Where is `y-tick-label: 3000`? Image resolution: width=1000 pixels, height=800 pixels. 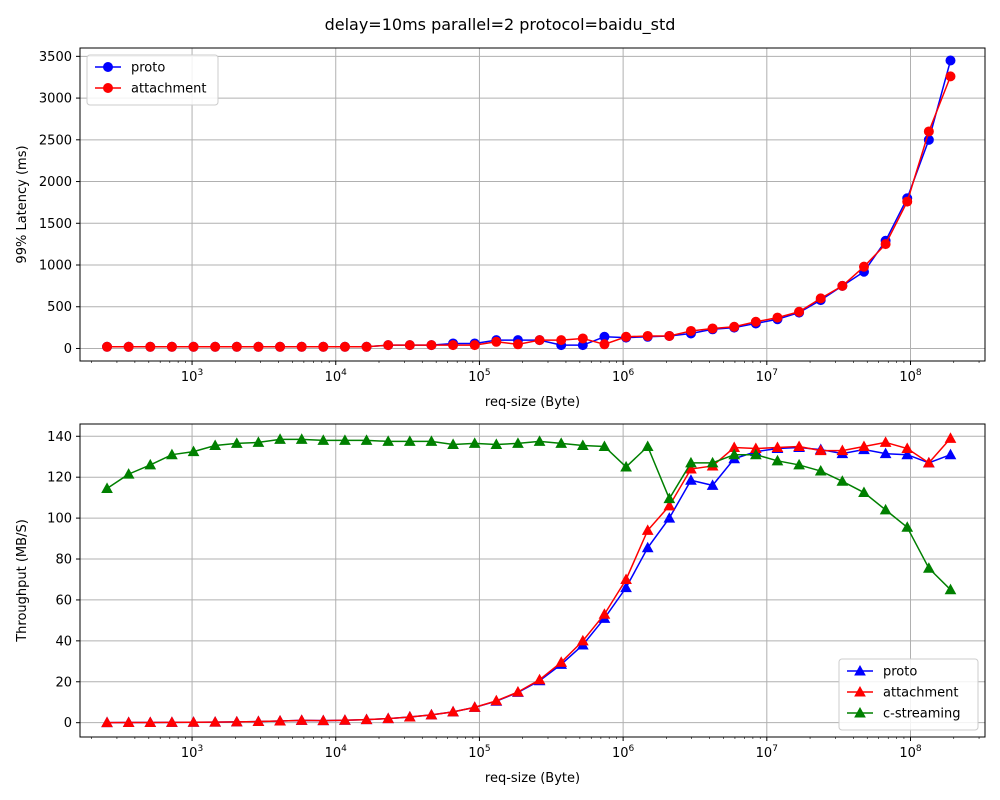
y-tick-label: 3000 is located at coordinates (55, 99).